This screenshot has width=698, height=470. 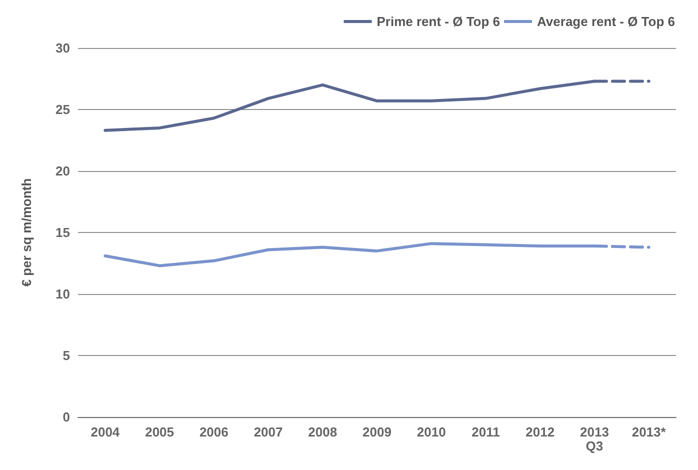 What do you see at coordinates (649, 432) in the screenshot?
I see `x-tick-label: 2013*` at bounding box center [649, 432].